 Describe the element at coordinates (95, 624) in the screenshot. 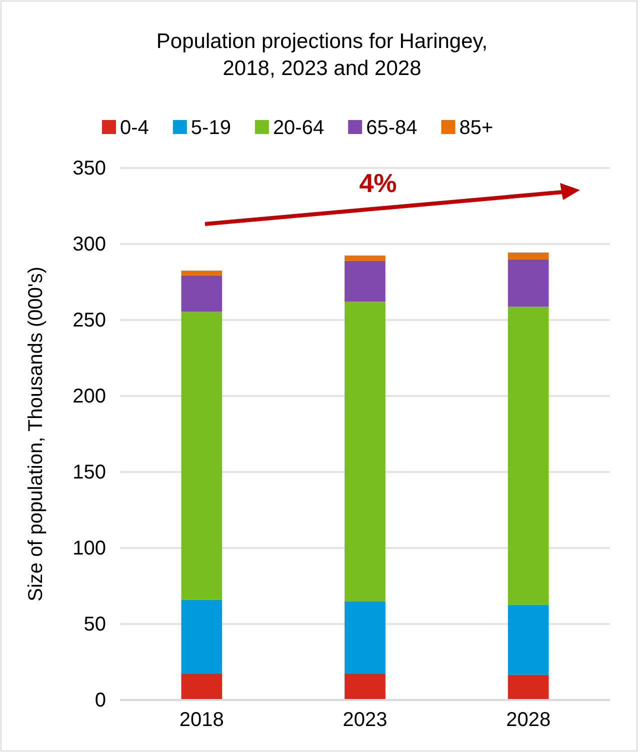

I see `y-tick-label: 50` at that location.